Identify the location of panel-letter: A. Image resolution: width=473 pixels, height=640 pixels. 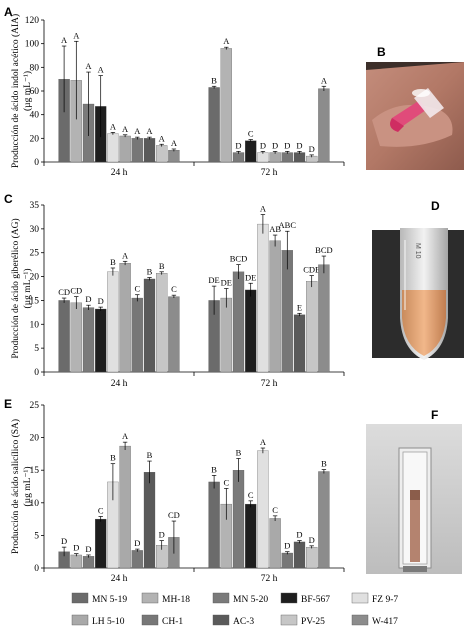
(8, 12).